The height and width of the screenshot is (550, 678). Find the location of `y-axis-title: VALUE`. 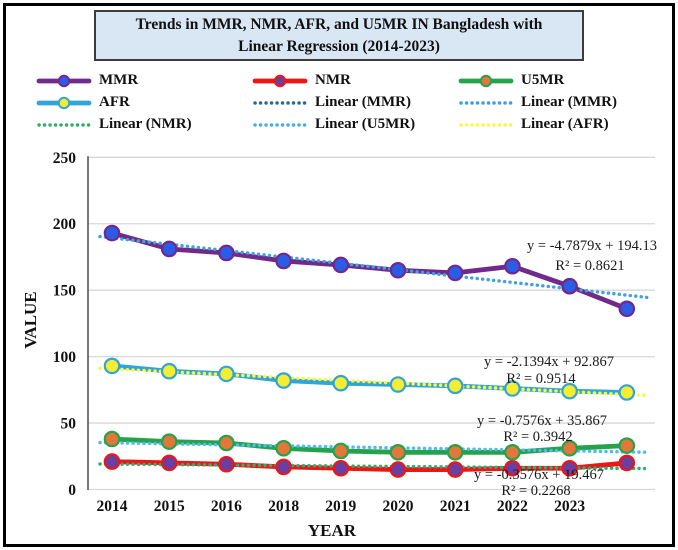

y-axis-title: VALUE is located at coordinates (30, 319).